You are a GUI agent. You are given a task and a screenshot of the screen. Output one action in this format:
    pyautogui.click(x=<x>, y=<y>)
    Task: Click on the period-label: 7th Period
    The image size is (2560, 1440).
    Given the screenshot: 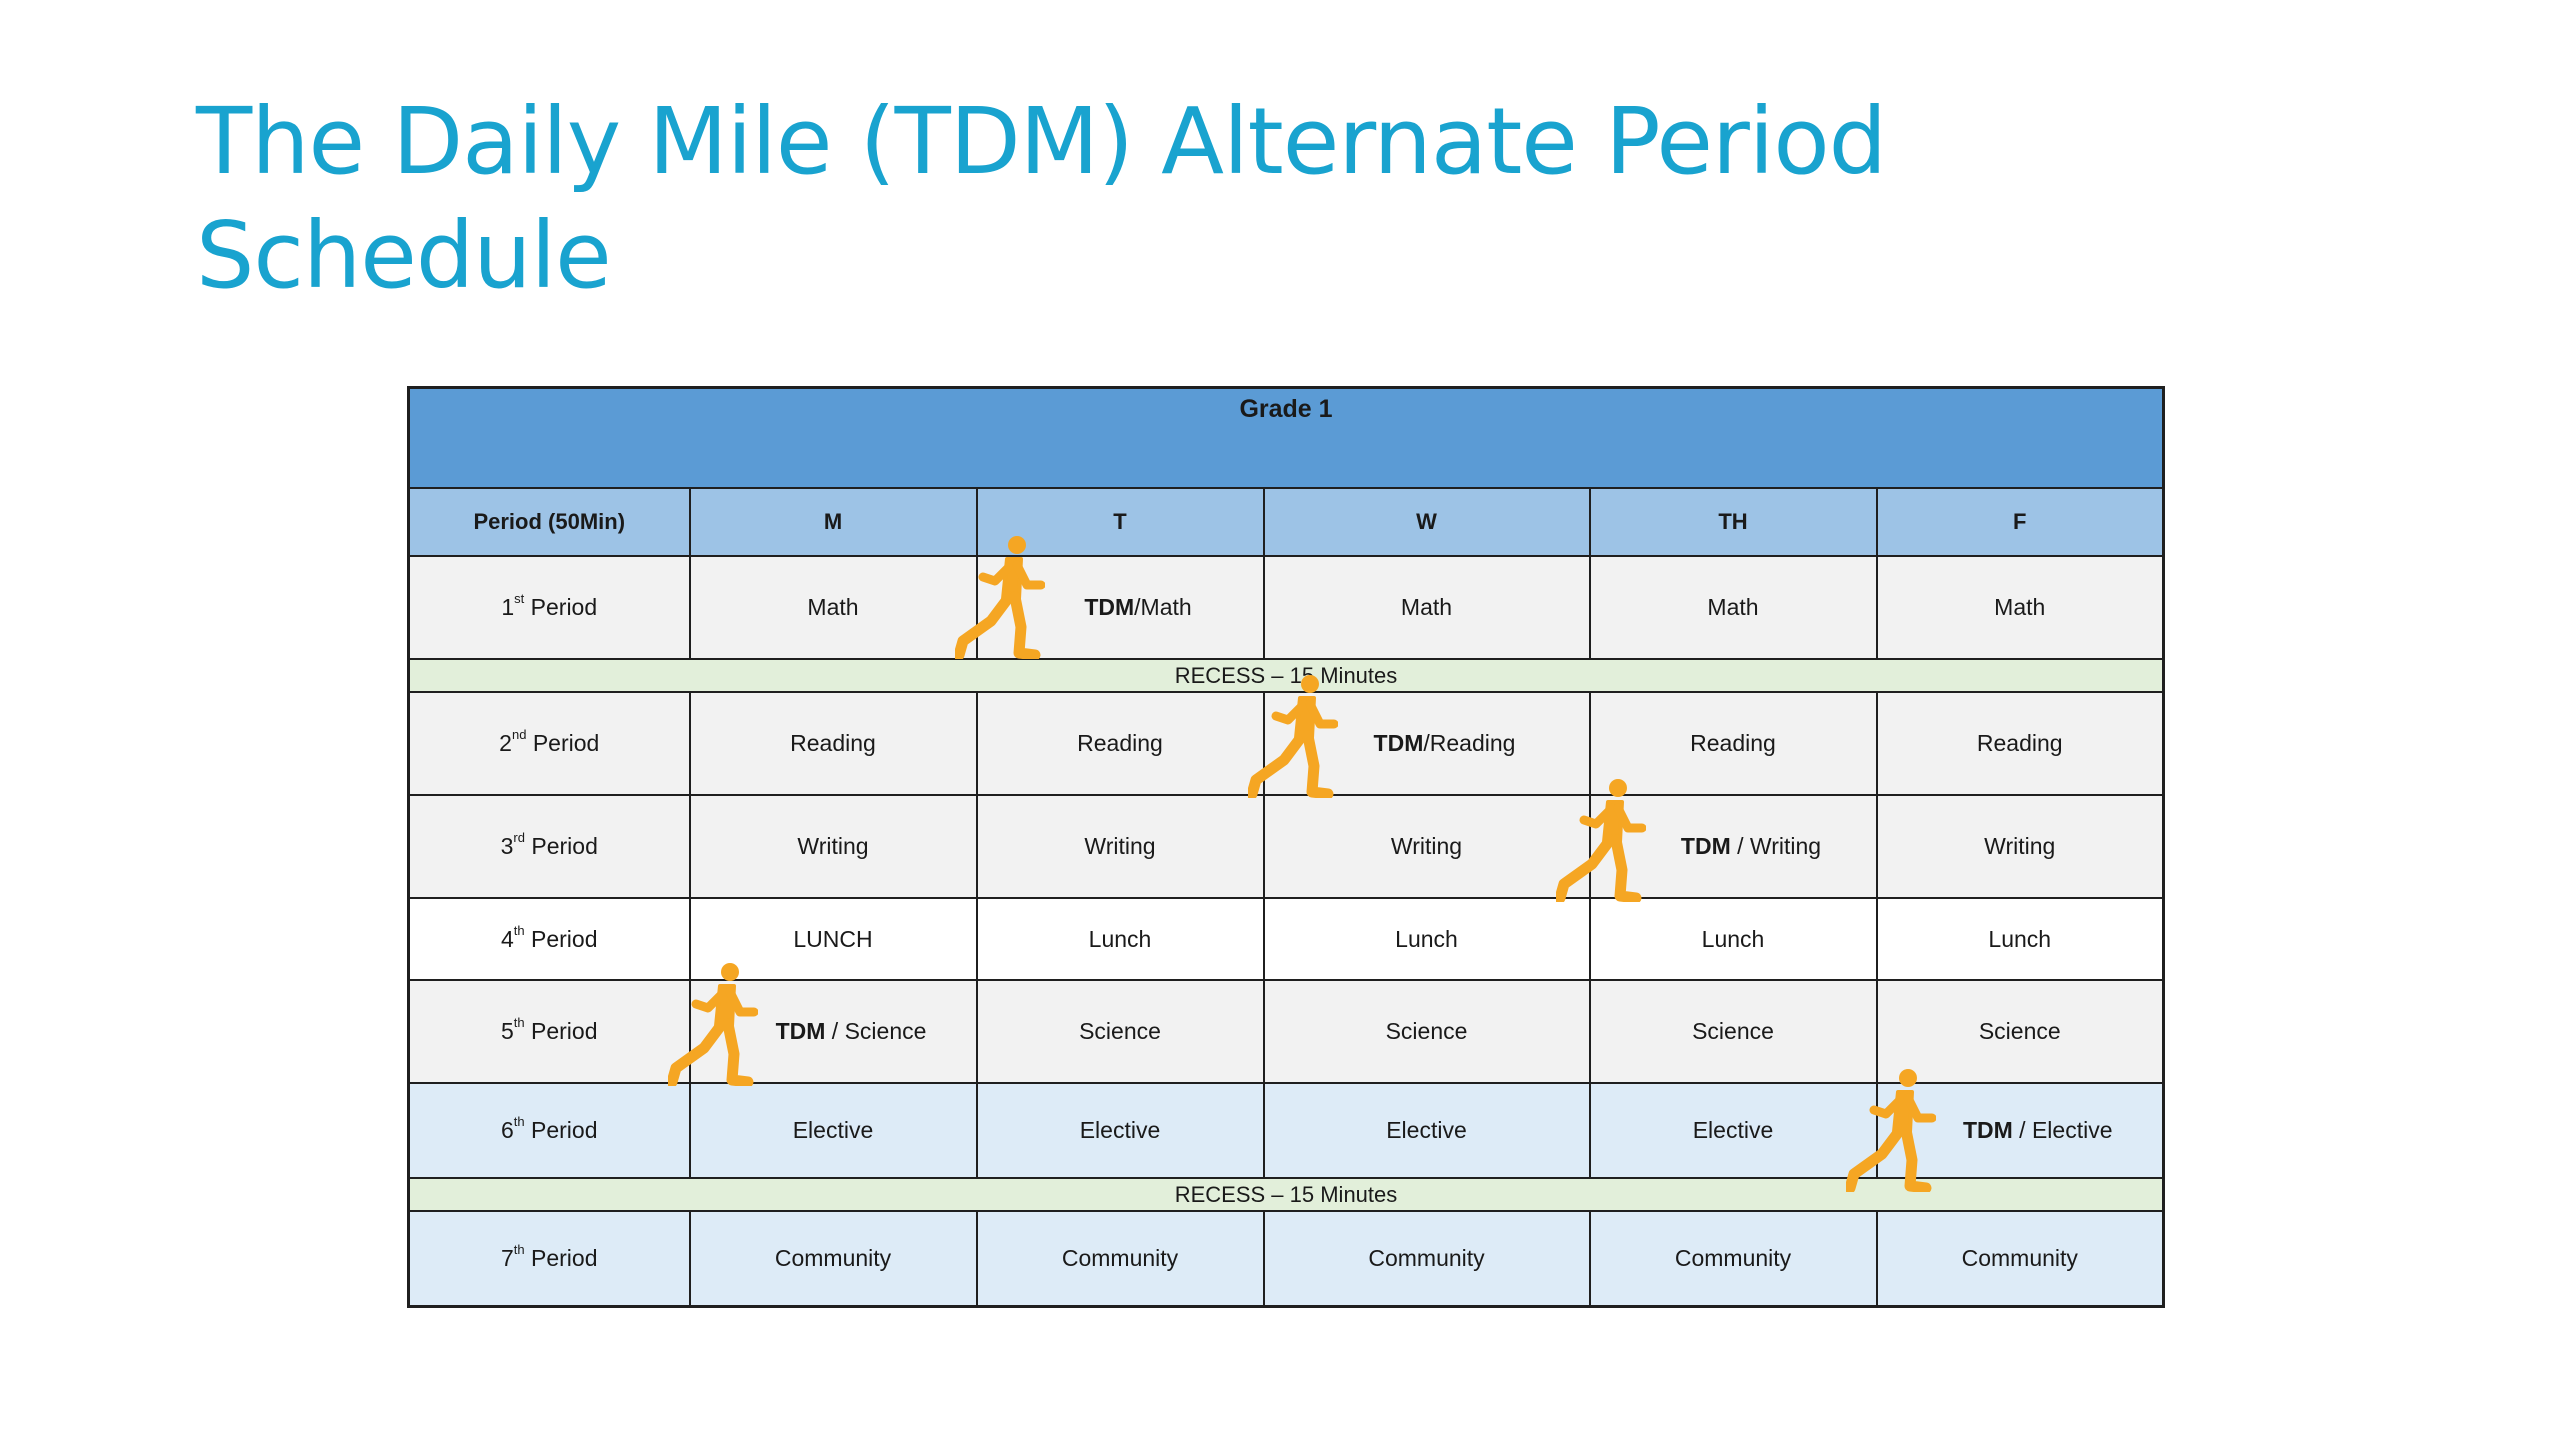 What is the action you would take?
    pyautogui.click(x=549, y=1258)
    